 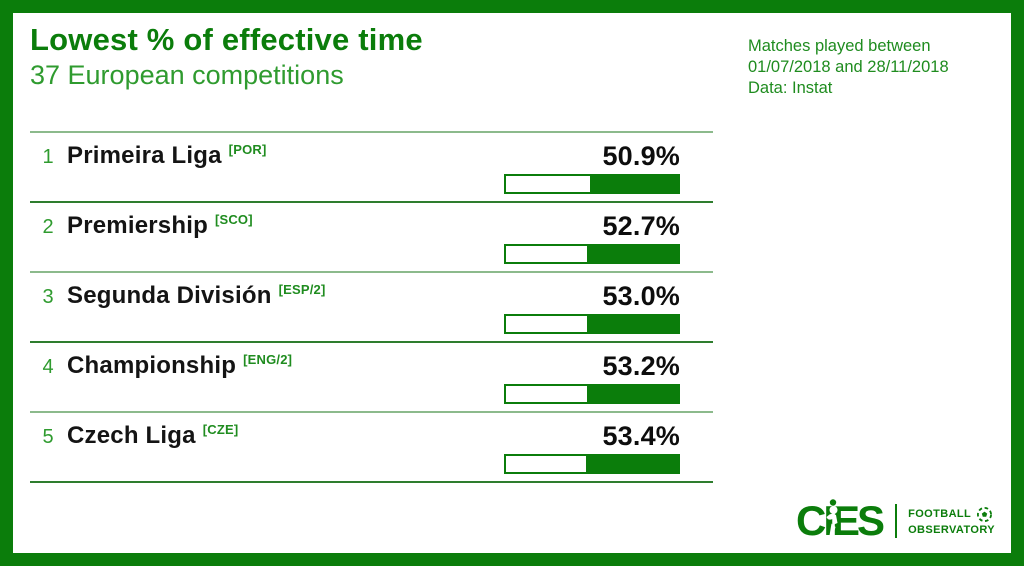 What do you see at coordinates (48, 227) in the screenshot?
I see `rank-number: 2` at bounding box center [48, 227].